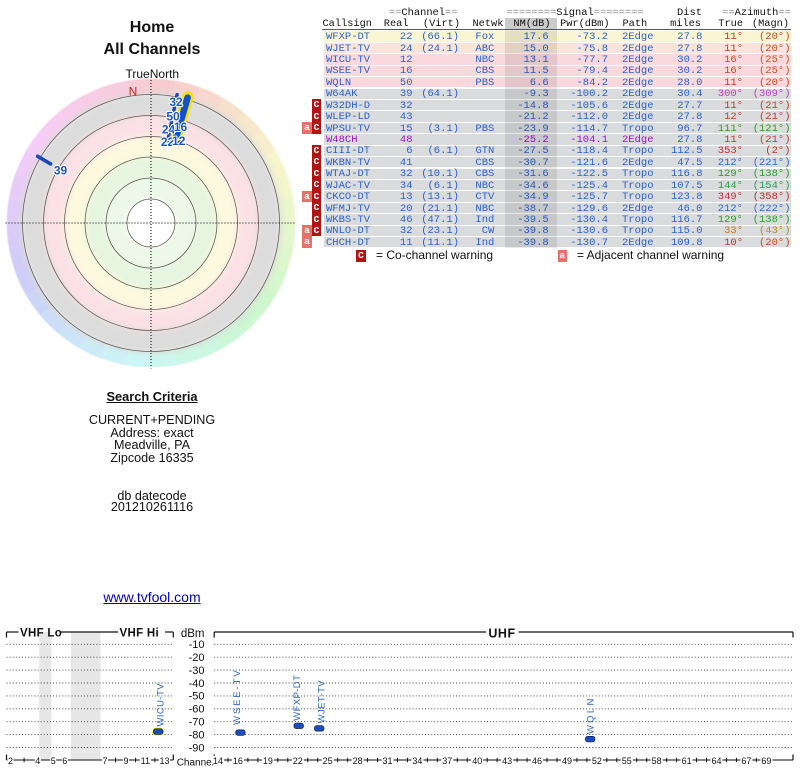 The height and width of the screenshot is (768, 800). What do you see at coordinates (447, 761) in the screenshot?
I see `svg-text: 37` at bounding box center [447, 761].